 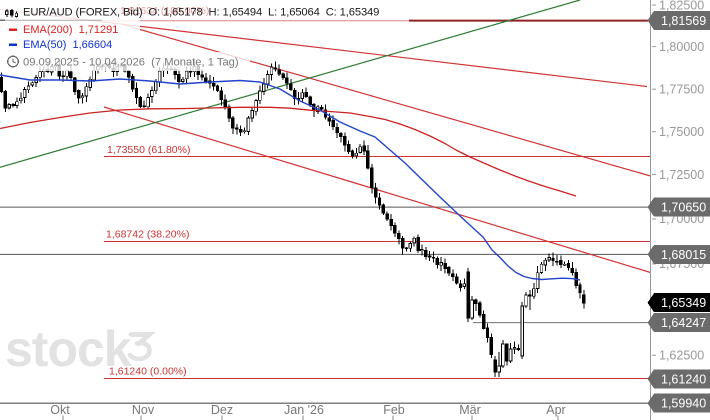 What do you see at coordinates (681, 6) in the screenshot?
I see `svg-text: 1,82500` at bounding box center [681, 6].